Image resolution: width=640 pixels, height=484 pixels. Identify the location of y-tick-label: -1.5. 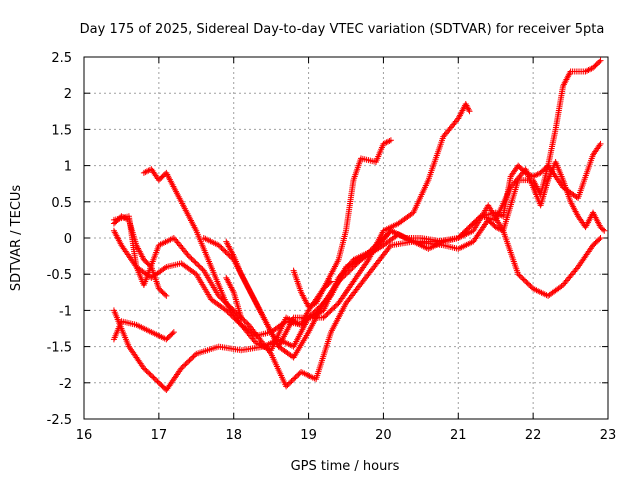
(59, 348).